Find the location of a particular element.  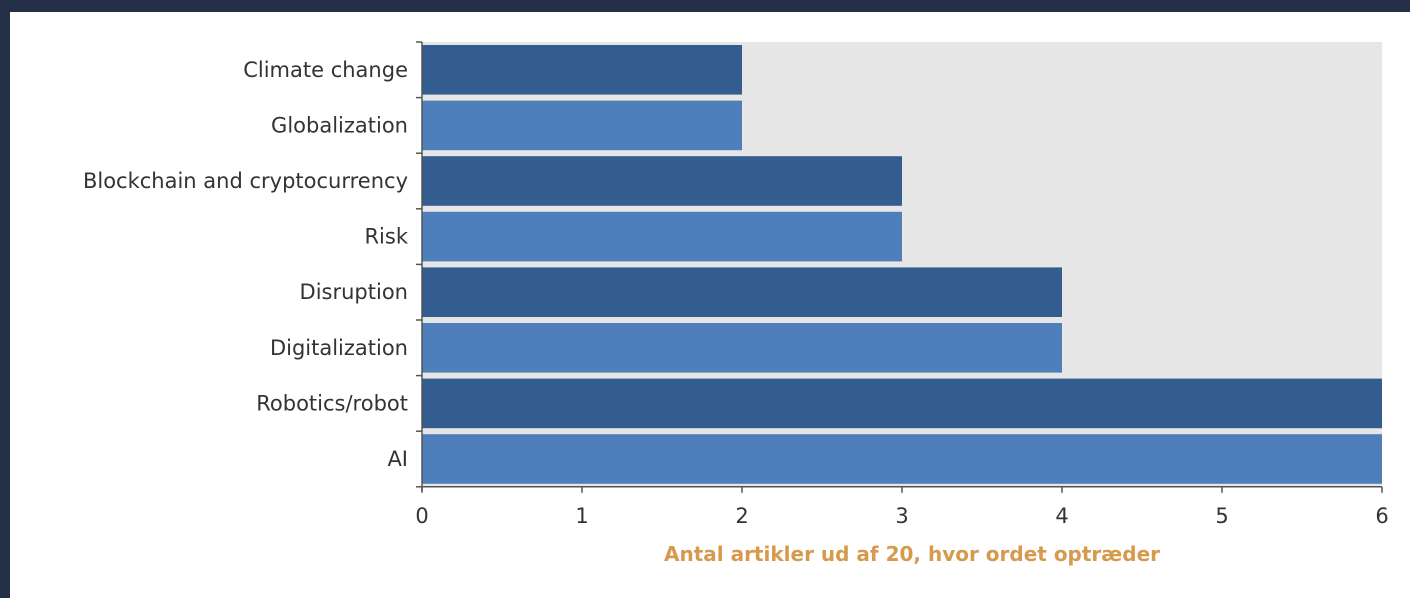

x-tick-label: 0 is located at coordinates (421, 516).